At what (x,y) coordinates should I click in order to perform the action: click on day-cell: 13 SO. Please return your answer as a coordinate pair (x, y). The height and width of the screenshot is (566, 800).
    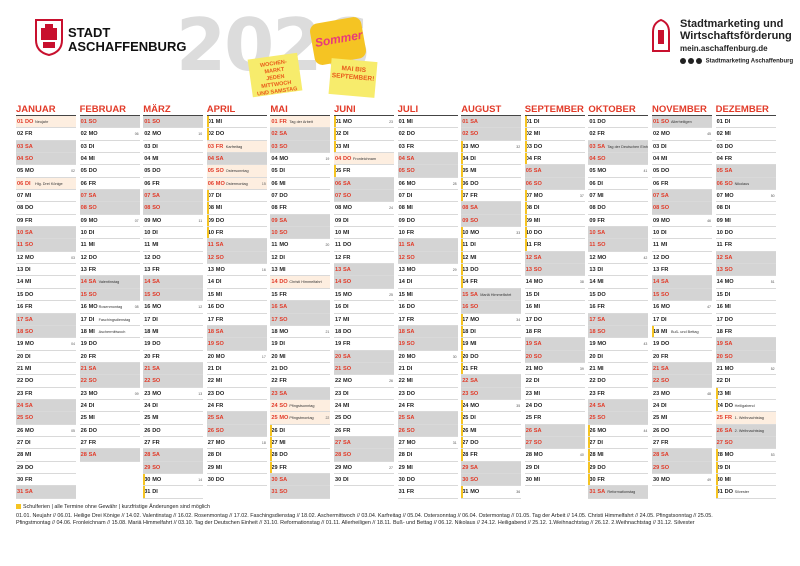
    Looking at the image, I should click on (554, 270).